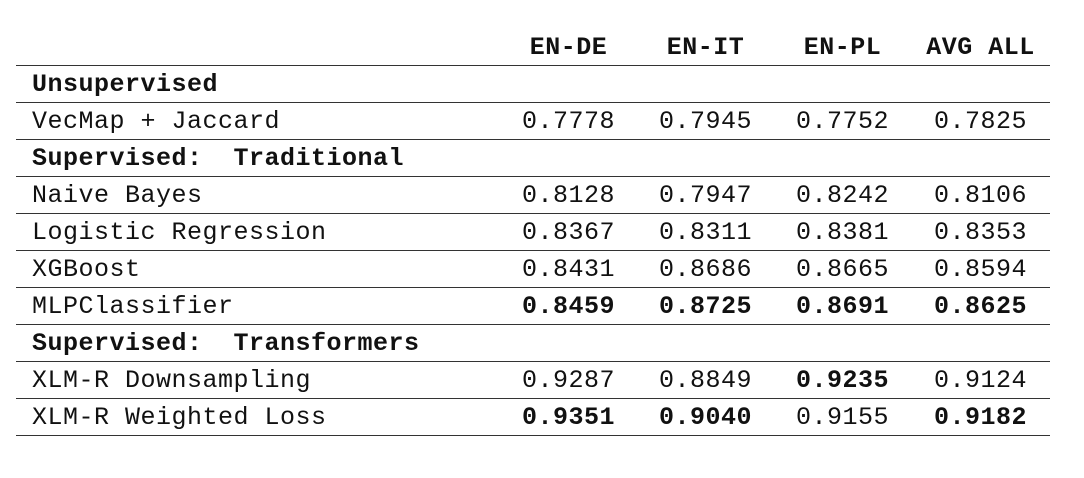 Image resolution: width=1084 pixels, height=478 pixels. Describe the element at coordinates (226, 343) in the screenshot. I see `section-title: Supervised: Transformers` at that location.